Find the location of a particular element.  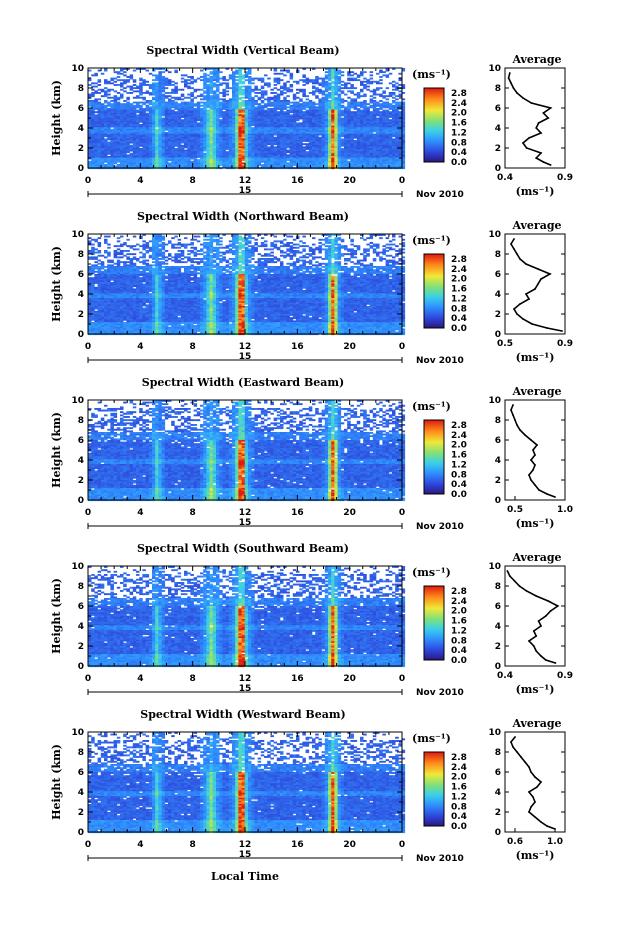

avg-y-tick-label: 6 is located at coordinates (498, 109).